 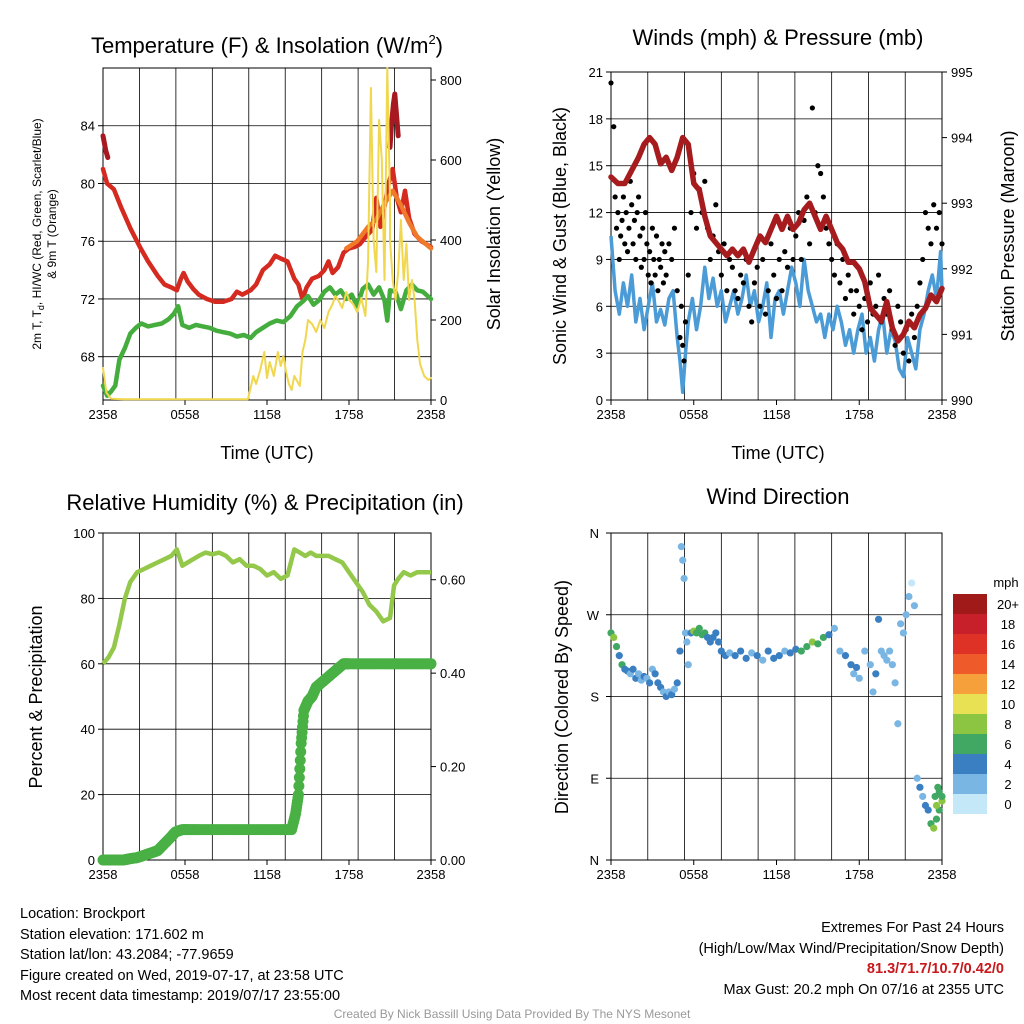 What do you see at coordinates (599, 306) in the screenshot?
I see `y-left-tick-label: 6` at bounding box center [599, 306].